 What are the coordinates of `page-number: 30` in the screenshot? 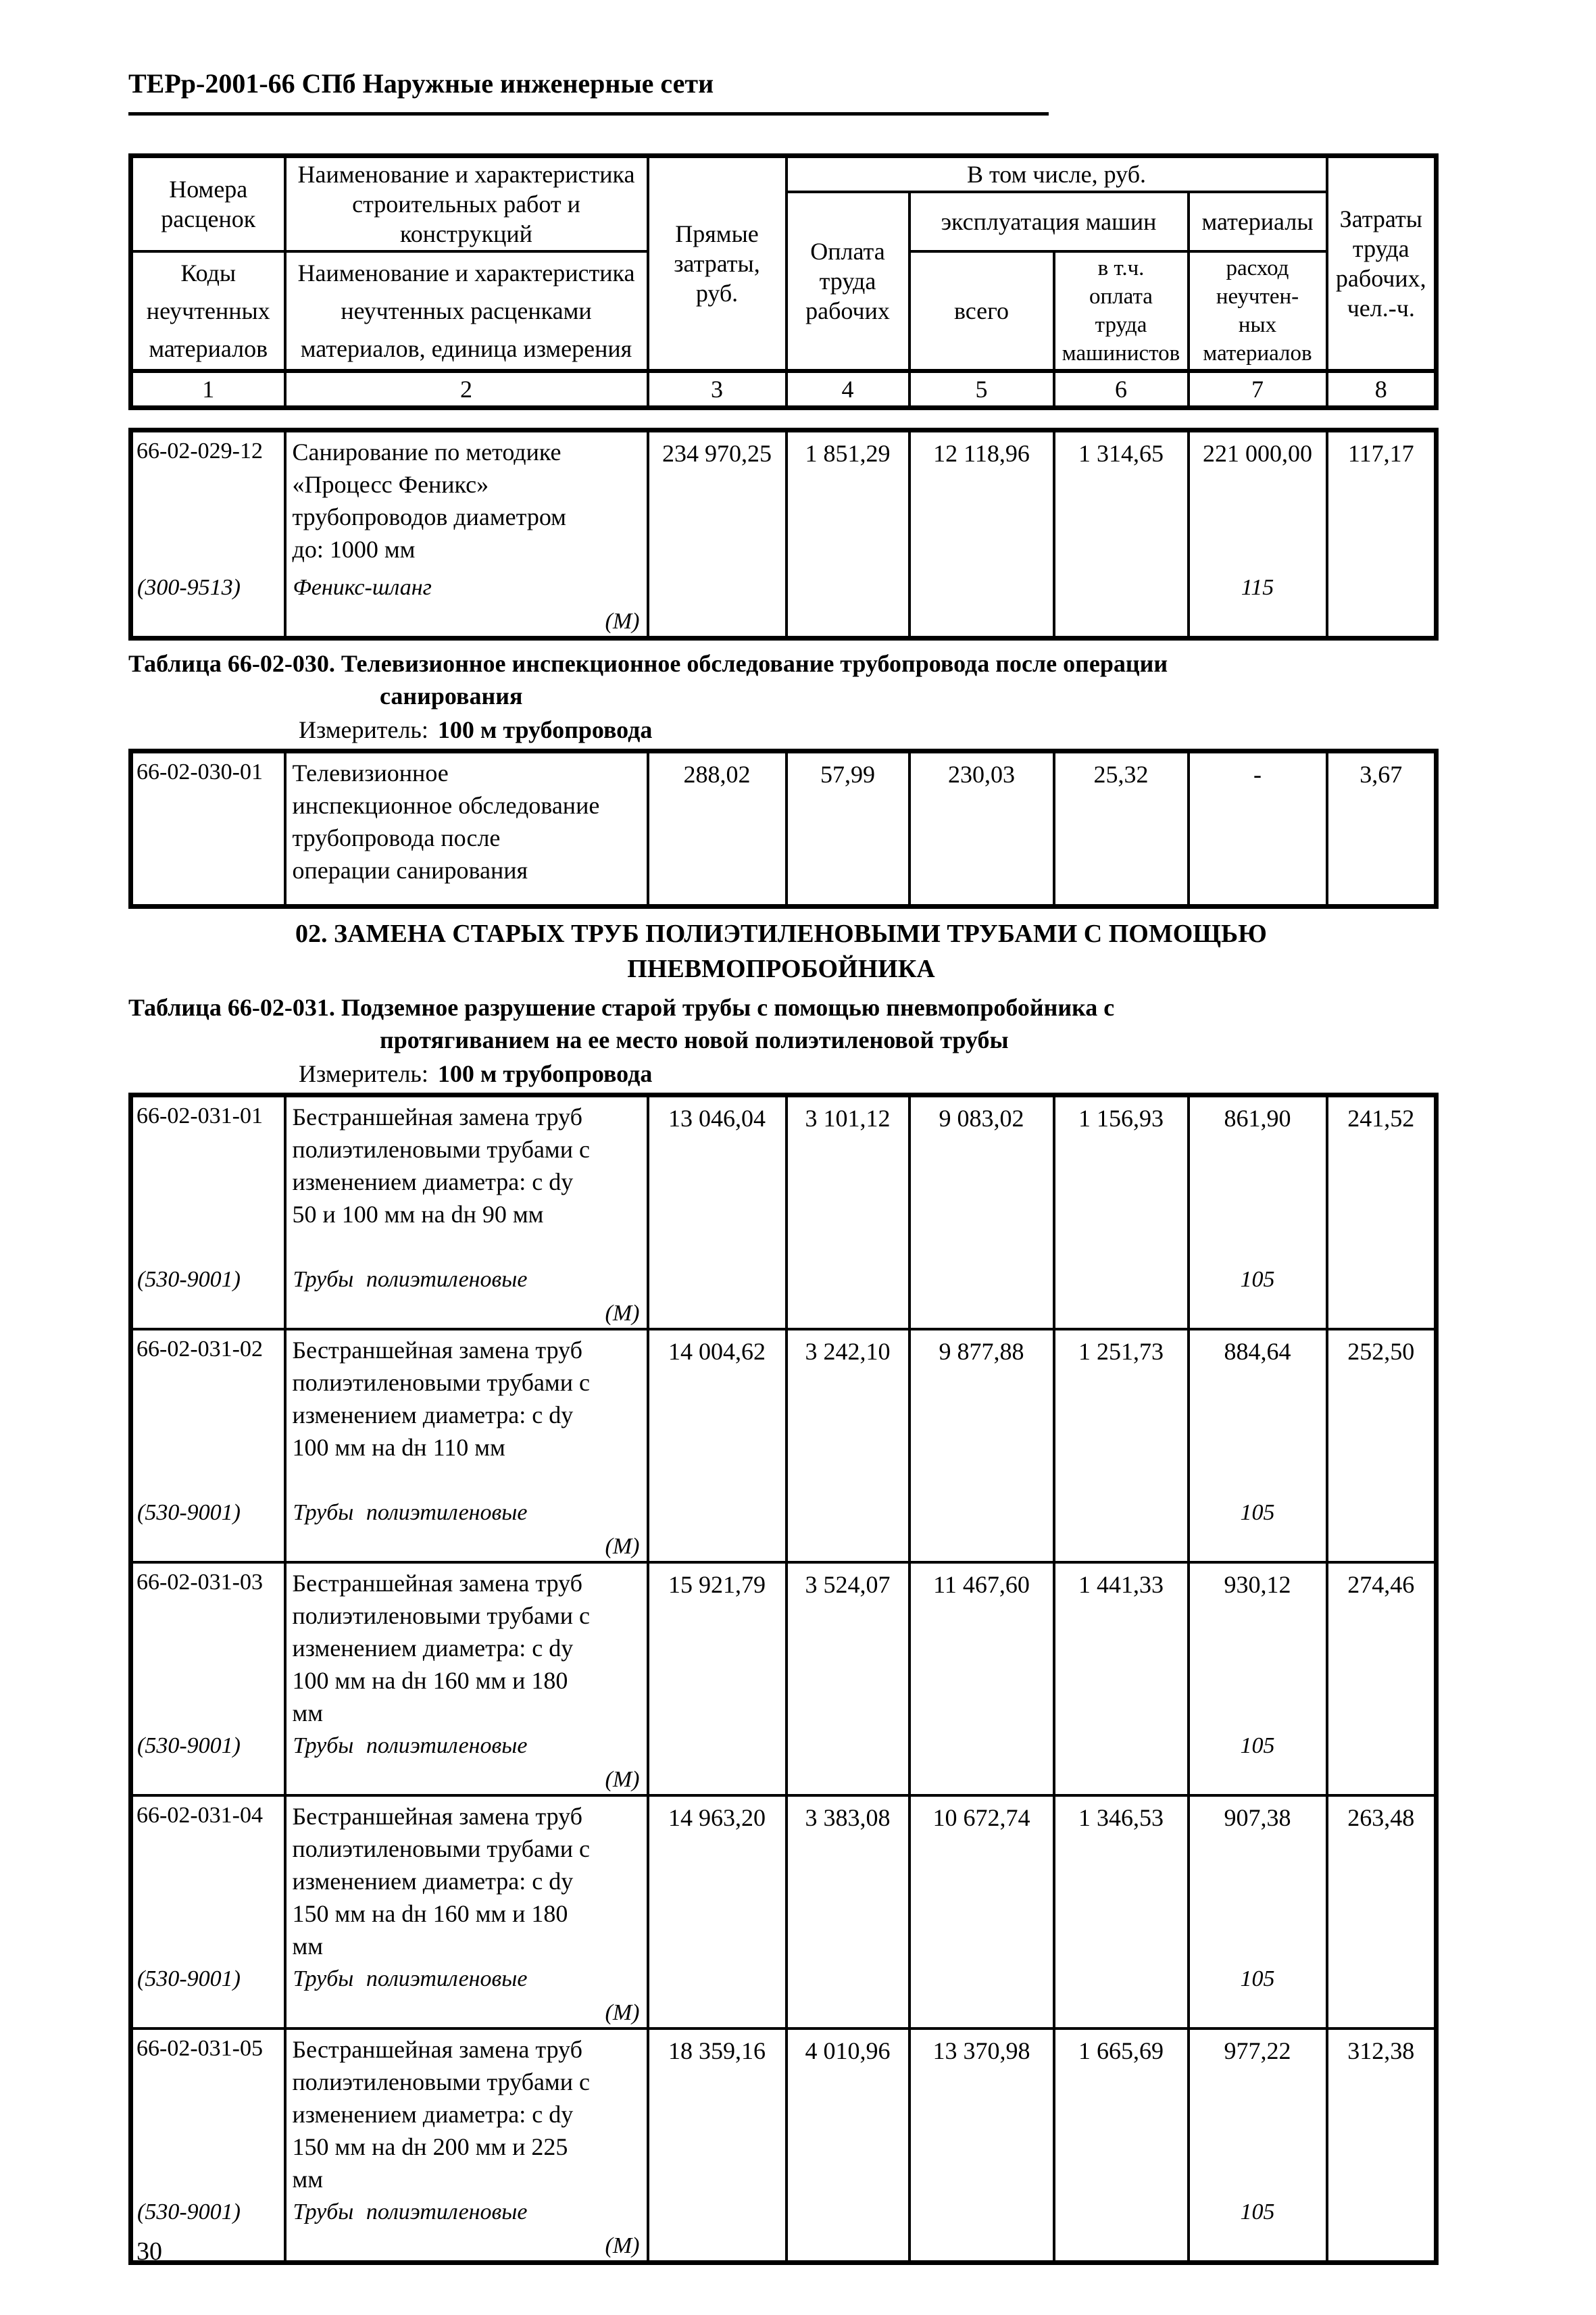 It's located at (149, 2251).